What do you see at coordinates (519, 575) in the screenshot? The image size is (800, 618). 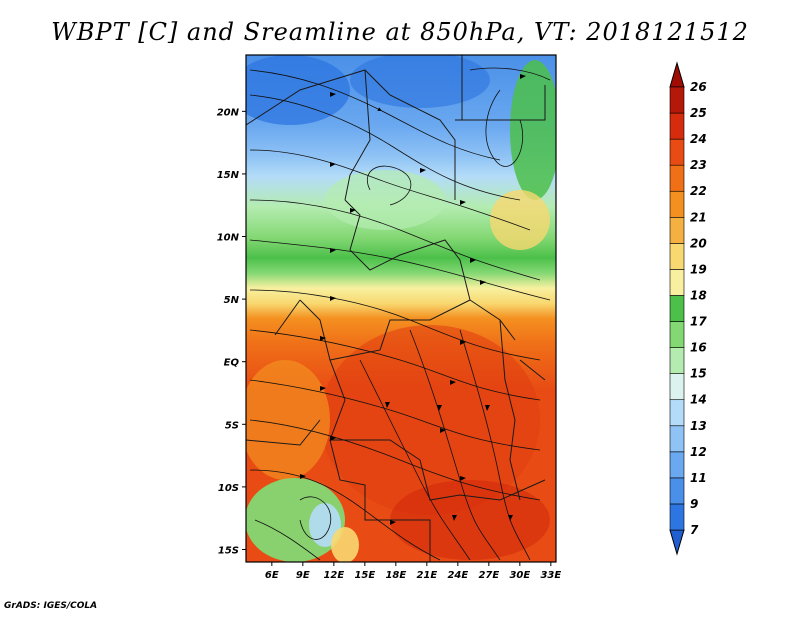 I see `x-tick-label: 30E` at bounding box center [519, 575].